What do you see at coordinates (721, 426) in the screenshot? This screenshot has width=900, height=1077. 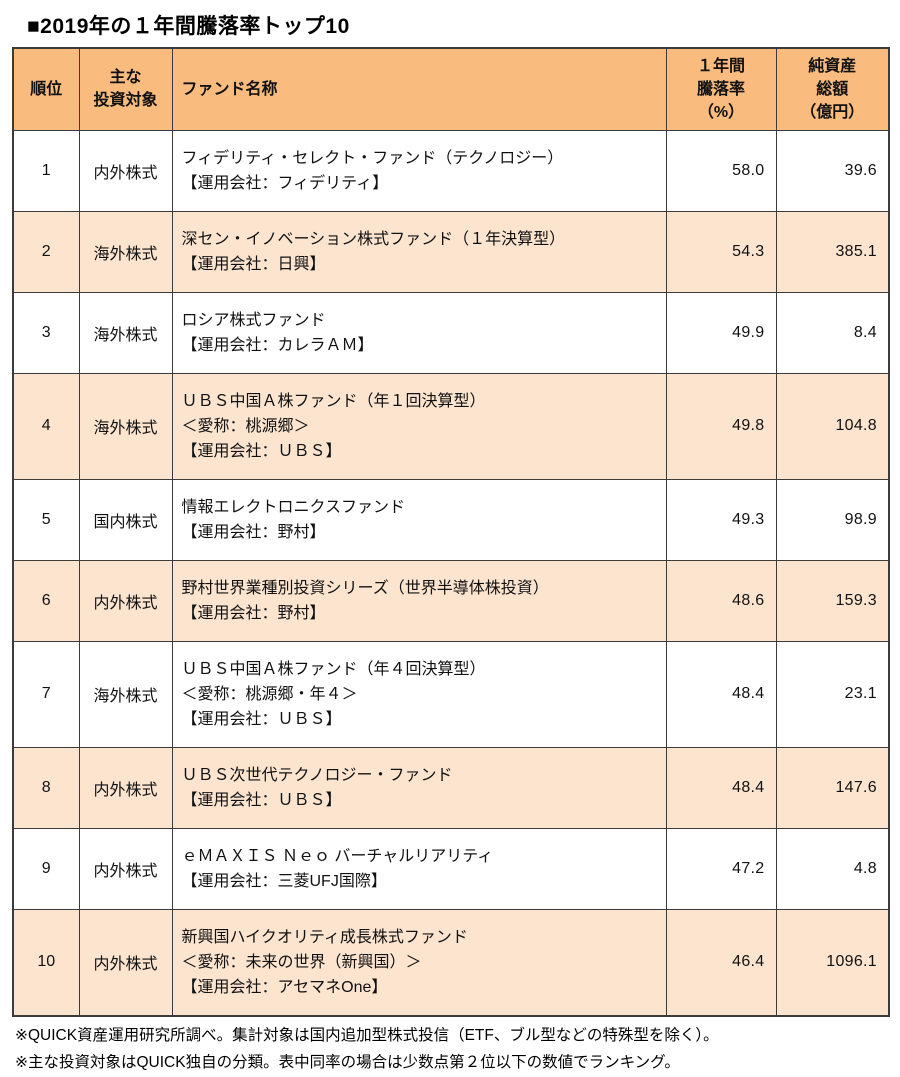 I see `return-cell: 49.8` at bounding box center [721, 426].